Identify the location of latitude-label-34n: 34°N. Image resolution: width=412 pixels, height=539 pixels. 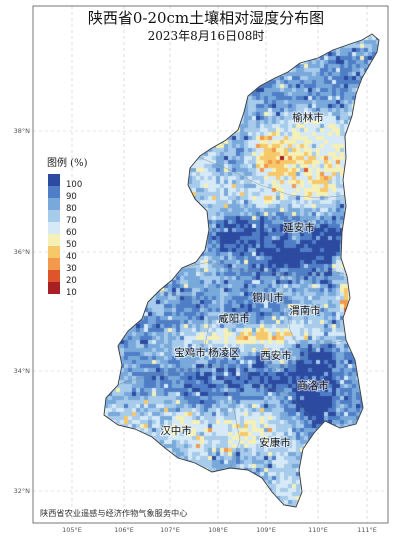
(22, 371).